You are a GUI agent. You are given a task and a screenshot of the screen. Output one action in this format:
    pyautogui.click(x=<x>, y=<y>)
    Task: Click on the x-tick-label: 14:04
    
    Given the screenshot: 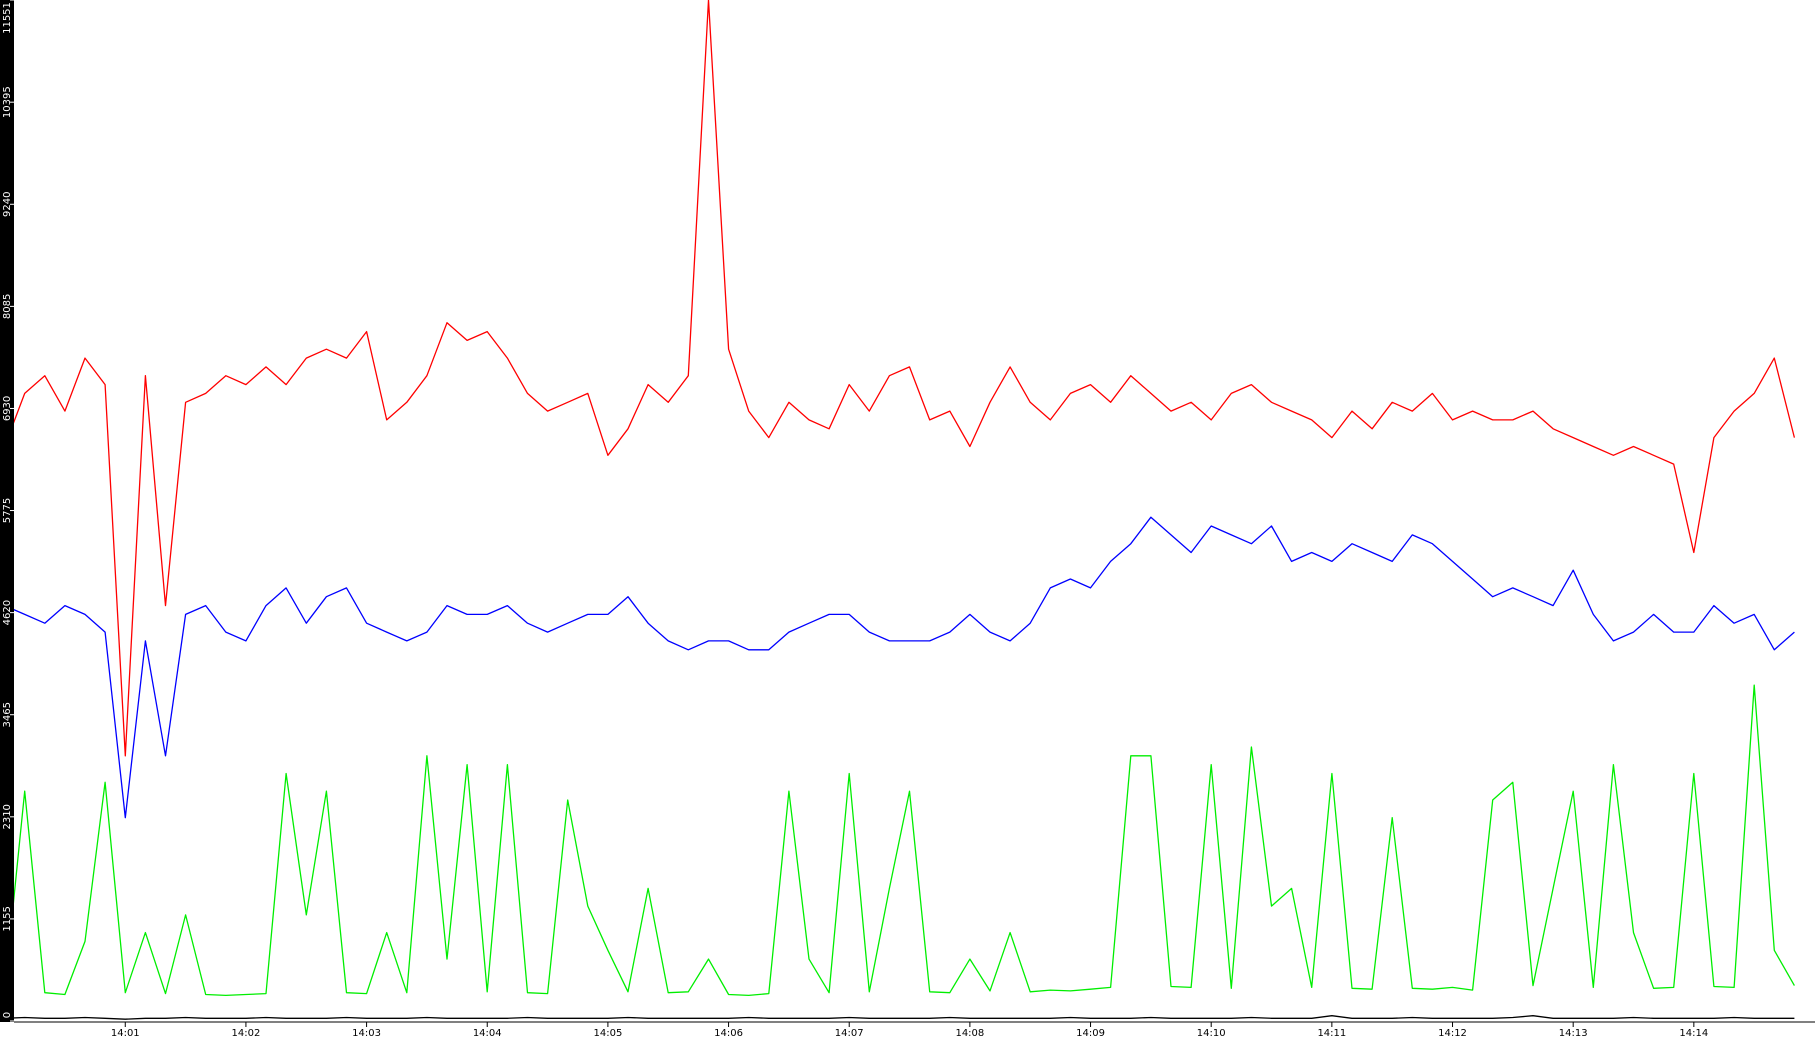 What is the action you would take?
    pyautogui.click(x=487, y=1033)
    